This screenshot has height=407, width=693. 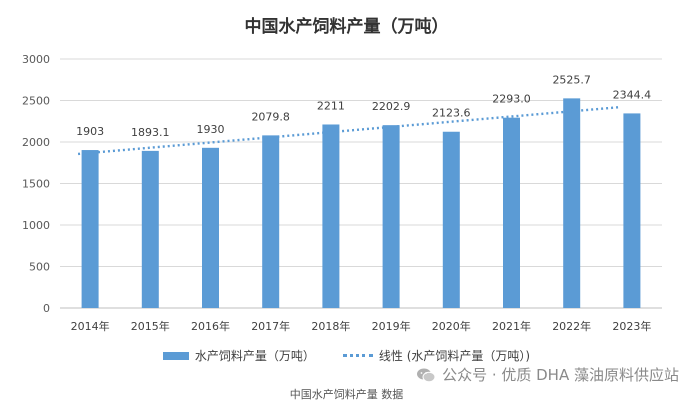 What do you see at coordinates (46, 308) in the screenshot?
I see `y-tick-label: 0` at bounding box center [46, 308].